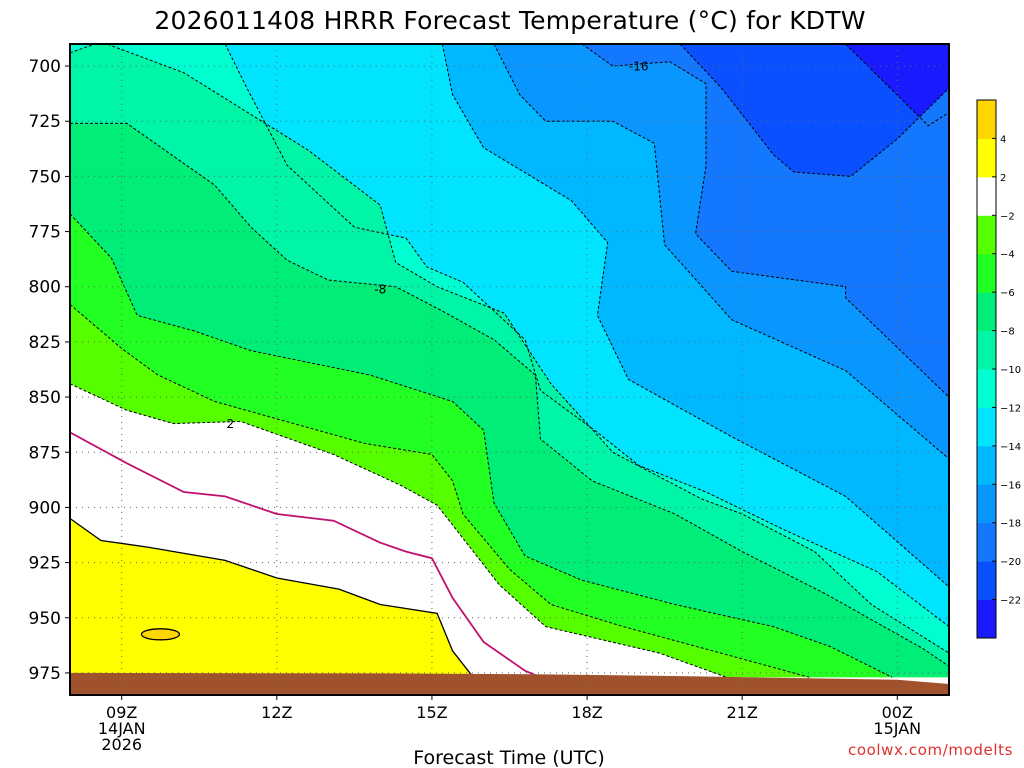 The image size is (1024, 768). Describe the element at coordinates (431, 712) in the screenshot. I see `x-tick-label: 15Z` at that location.